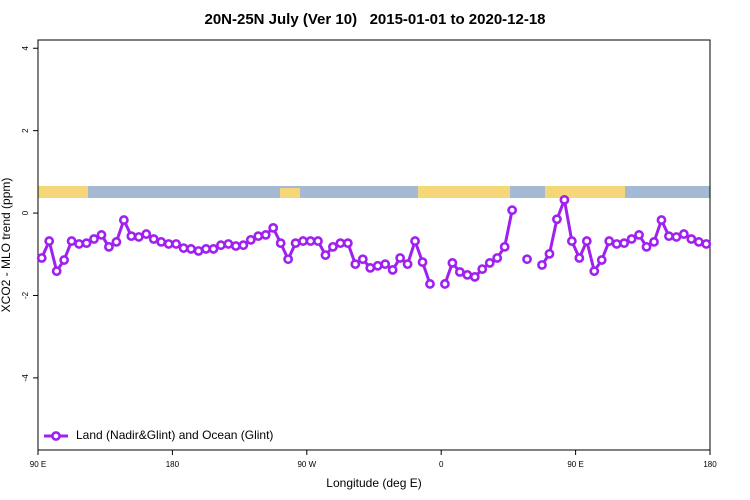 The height and width of the screenshot is (500, 750). I want to click on y-tick-label: -4, so click(25, 378).